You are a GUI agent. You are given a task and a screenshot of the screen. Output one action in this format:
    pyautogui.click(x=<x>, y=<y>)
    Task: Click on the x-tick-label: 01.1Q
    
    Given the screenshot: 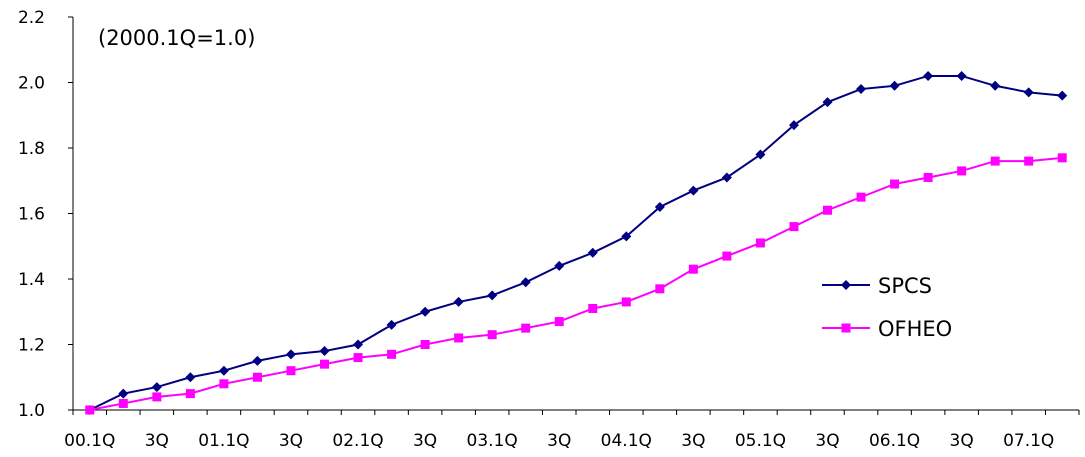 What is the action you would take?
    pyautogui.click(x=223, y=441)
    